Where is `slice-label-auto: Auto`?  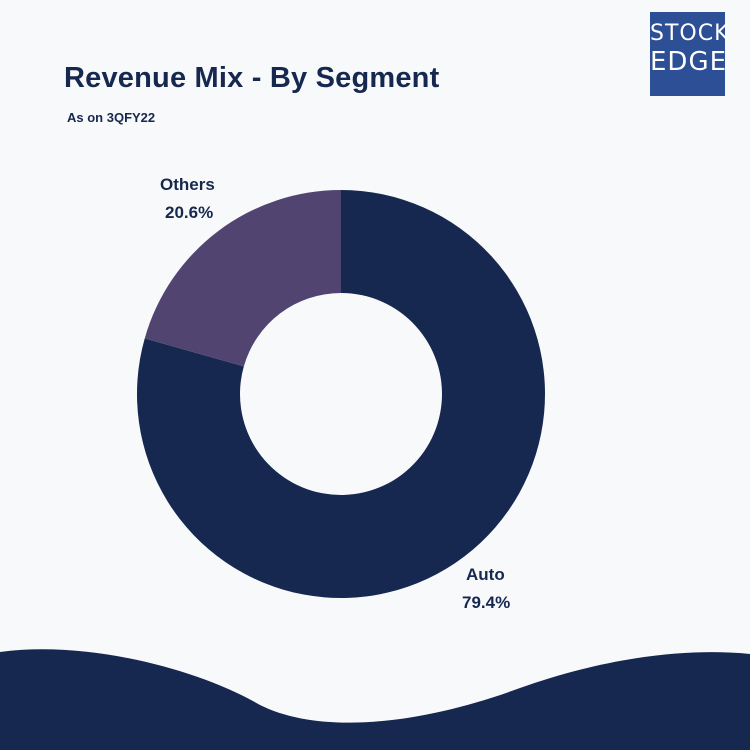 slice-label-auto: Auto is located at coordinates (485, 574).